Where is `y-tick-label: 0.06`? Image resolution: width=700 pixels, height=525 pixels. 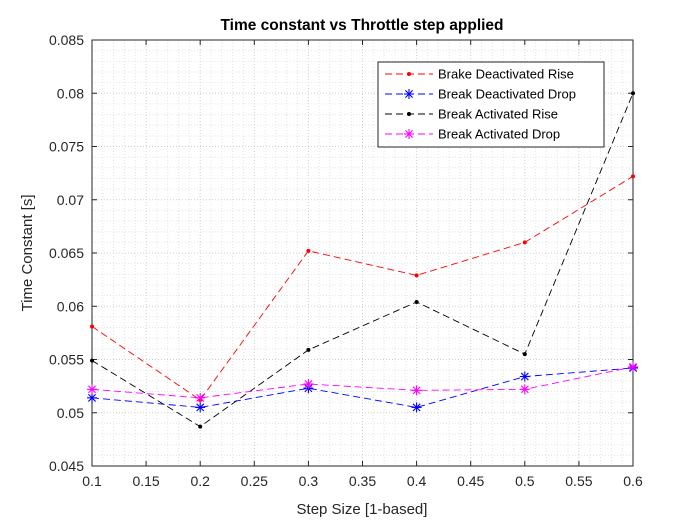
y-tick-label: 0.06 is located at coordinates (70, 306).